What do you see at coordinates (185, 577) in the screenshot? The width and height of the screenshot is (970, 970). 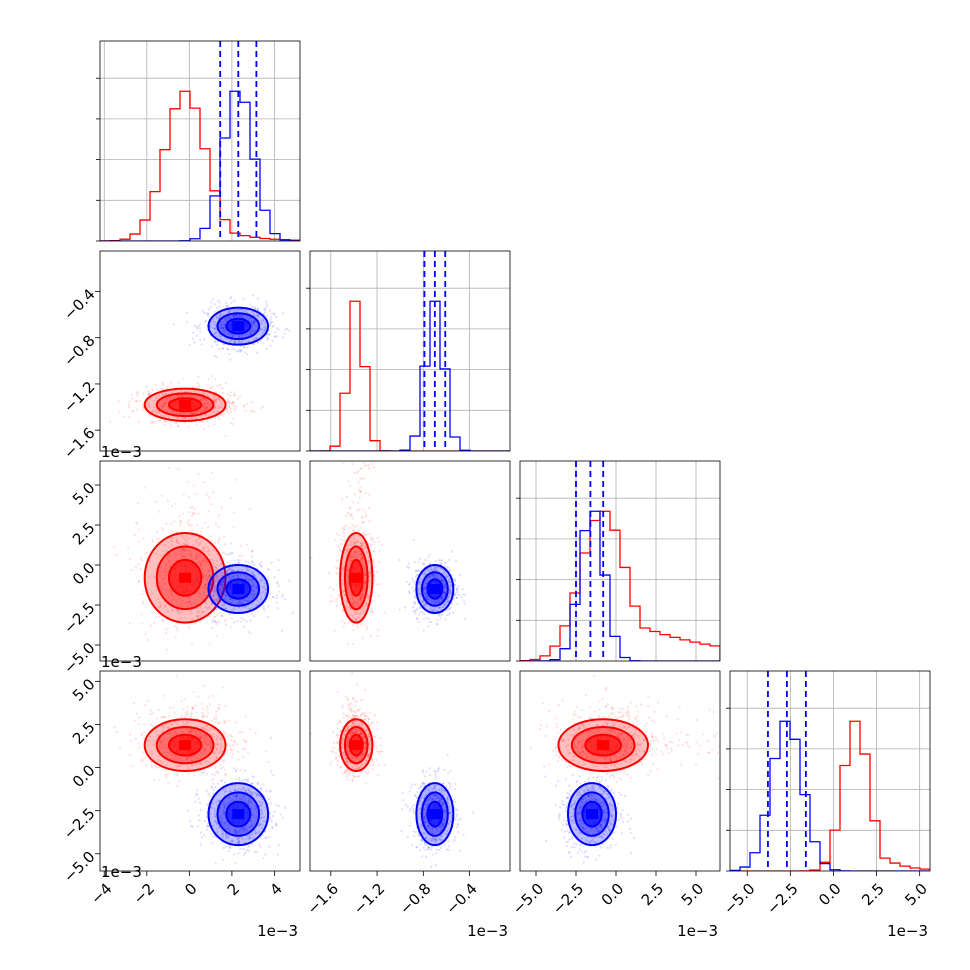 I see `density-peak` at bounding box center [185, 577].